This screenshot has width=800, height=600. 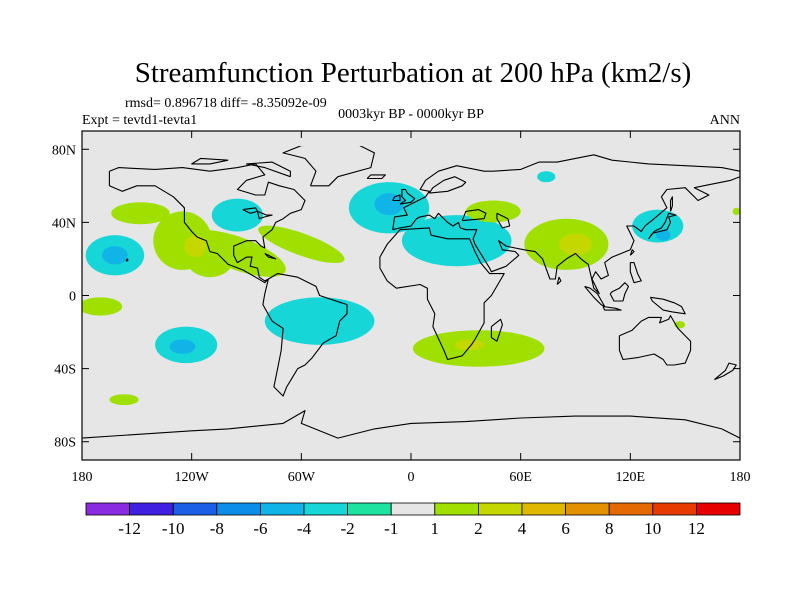 What do you see at coordinates (391, 528) in the screenshot?
I see `colorbar-label-7: -1` at bounding box center [391, 528].